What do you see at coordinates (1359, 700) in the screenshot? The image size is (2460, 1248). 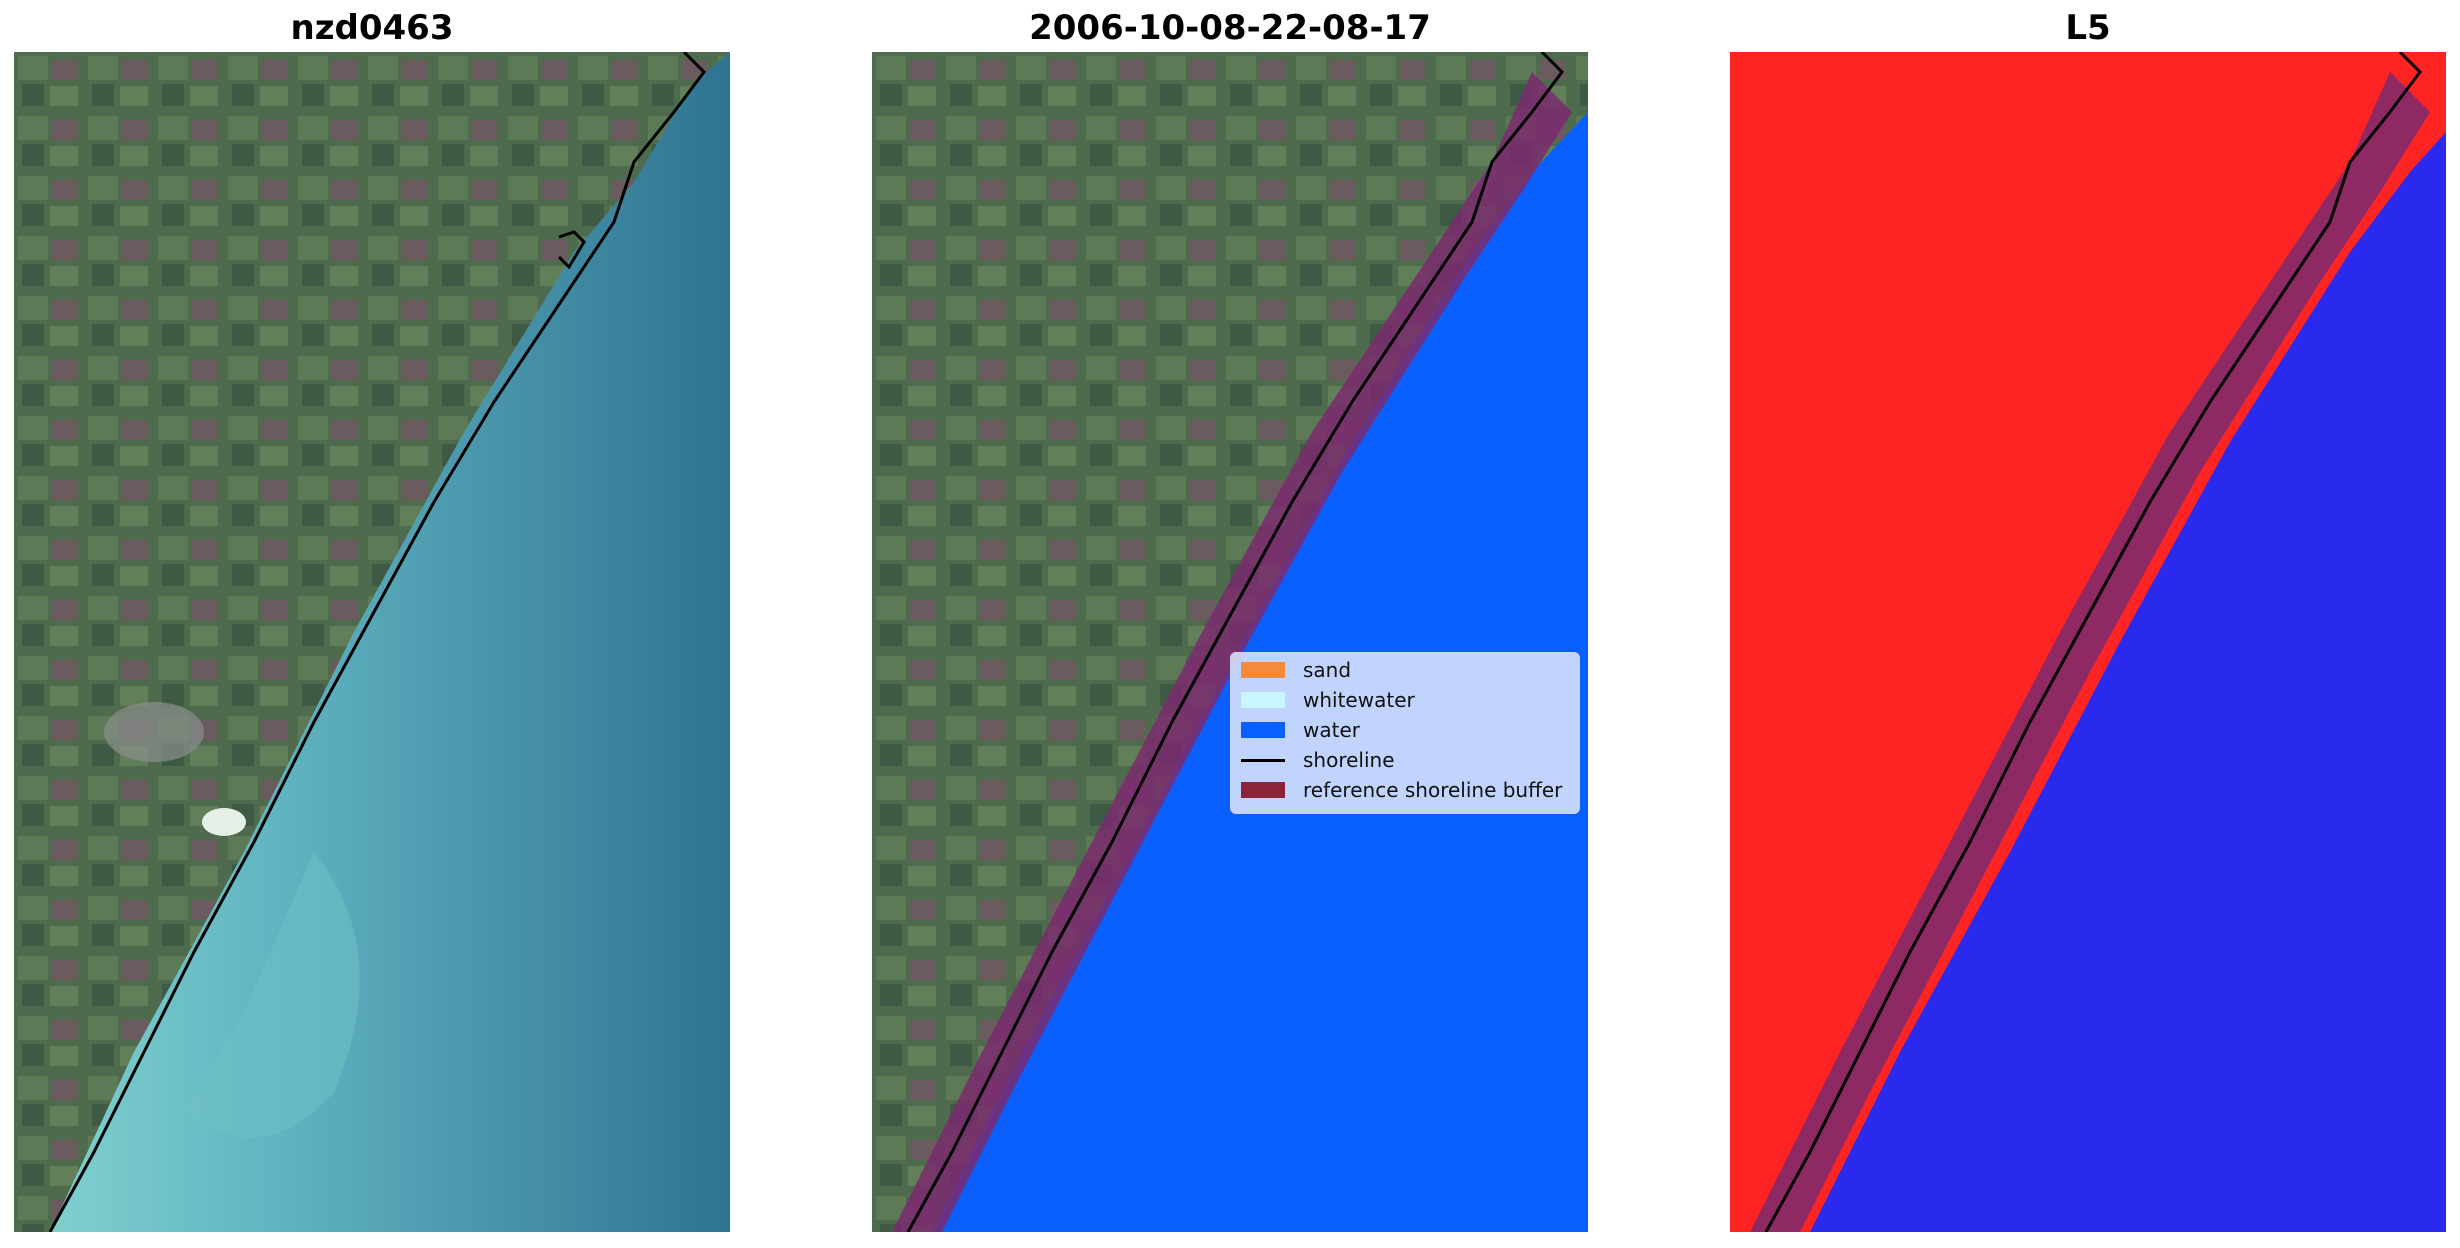 I see `legend-label: whitewater` at bounding box center [1359, 700].